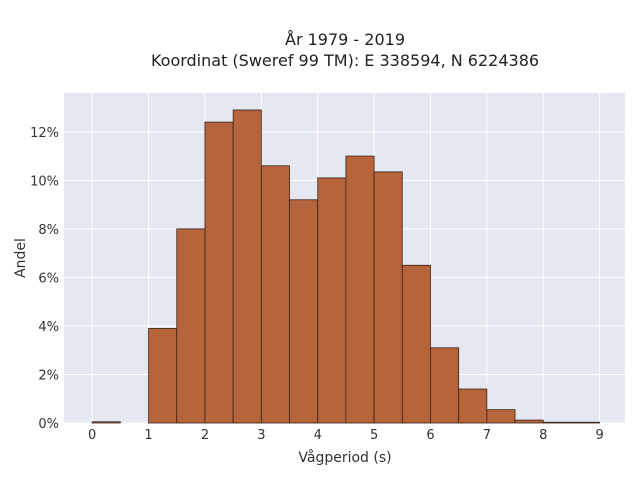 This screenshot has width=640, height=480. What do you see at coordinates (48, 278) in the screenshot?
I see `y-tick-label: 6%` at bounding box center [48, 278].